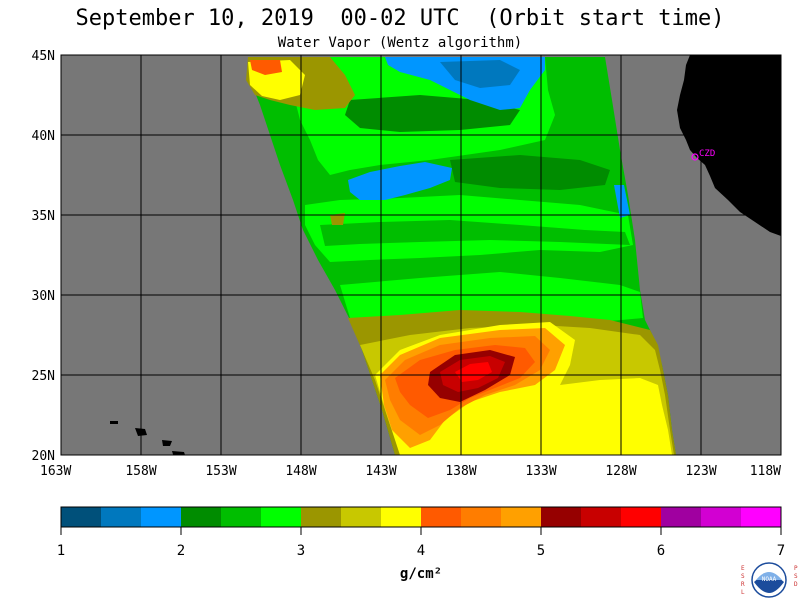 Image resolution: width=800 pixels, height=600 pixels. Describe the element at coordinates (475, 233) in the screenshot. I see `swath-green-streak` at that location.